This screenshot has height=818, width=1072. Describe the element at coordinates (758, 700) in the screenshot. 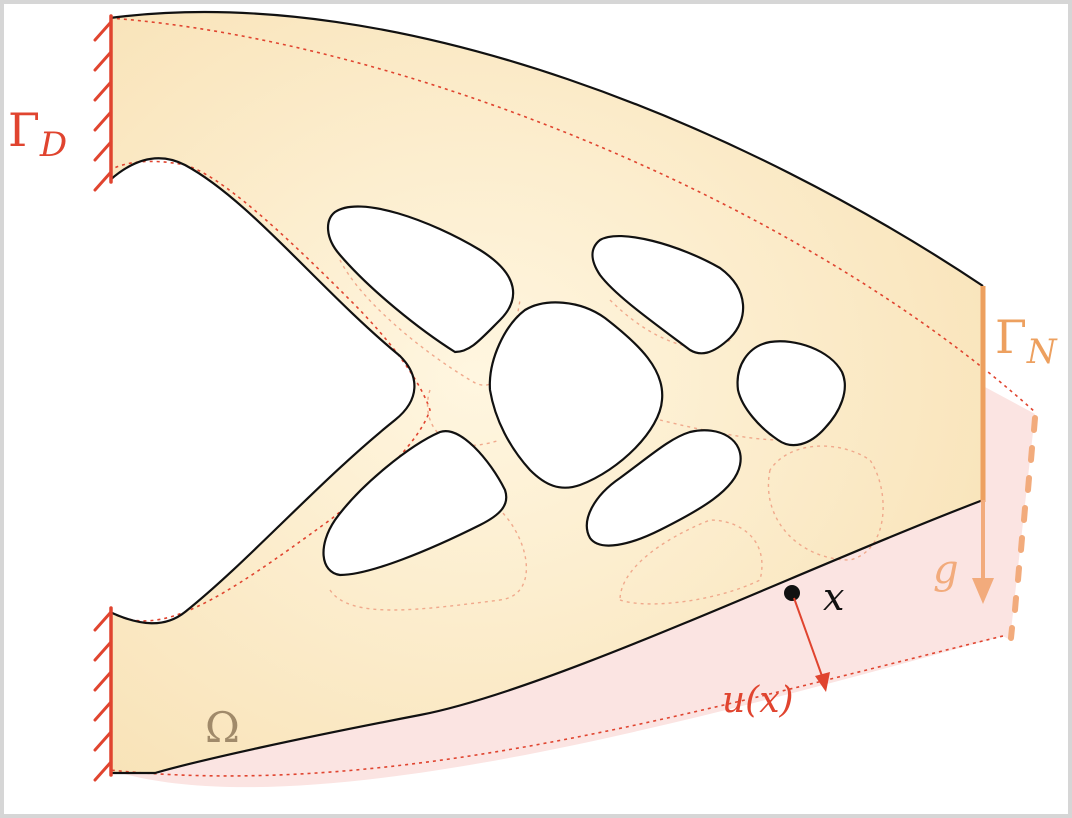

I see `label-displacement: u(x)` at that location.